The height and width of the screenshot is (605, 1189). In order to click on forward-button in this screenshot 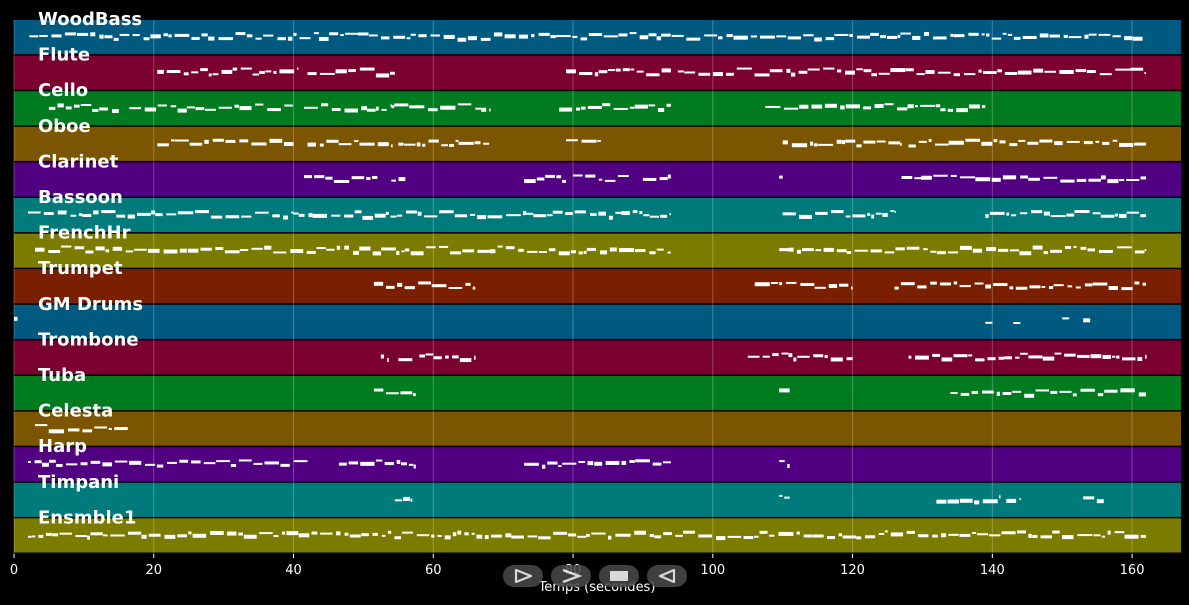, I will do `click(571, 576)`.